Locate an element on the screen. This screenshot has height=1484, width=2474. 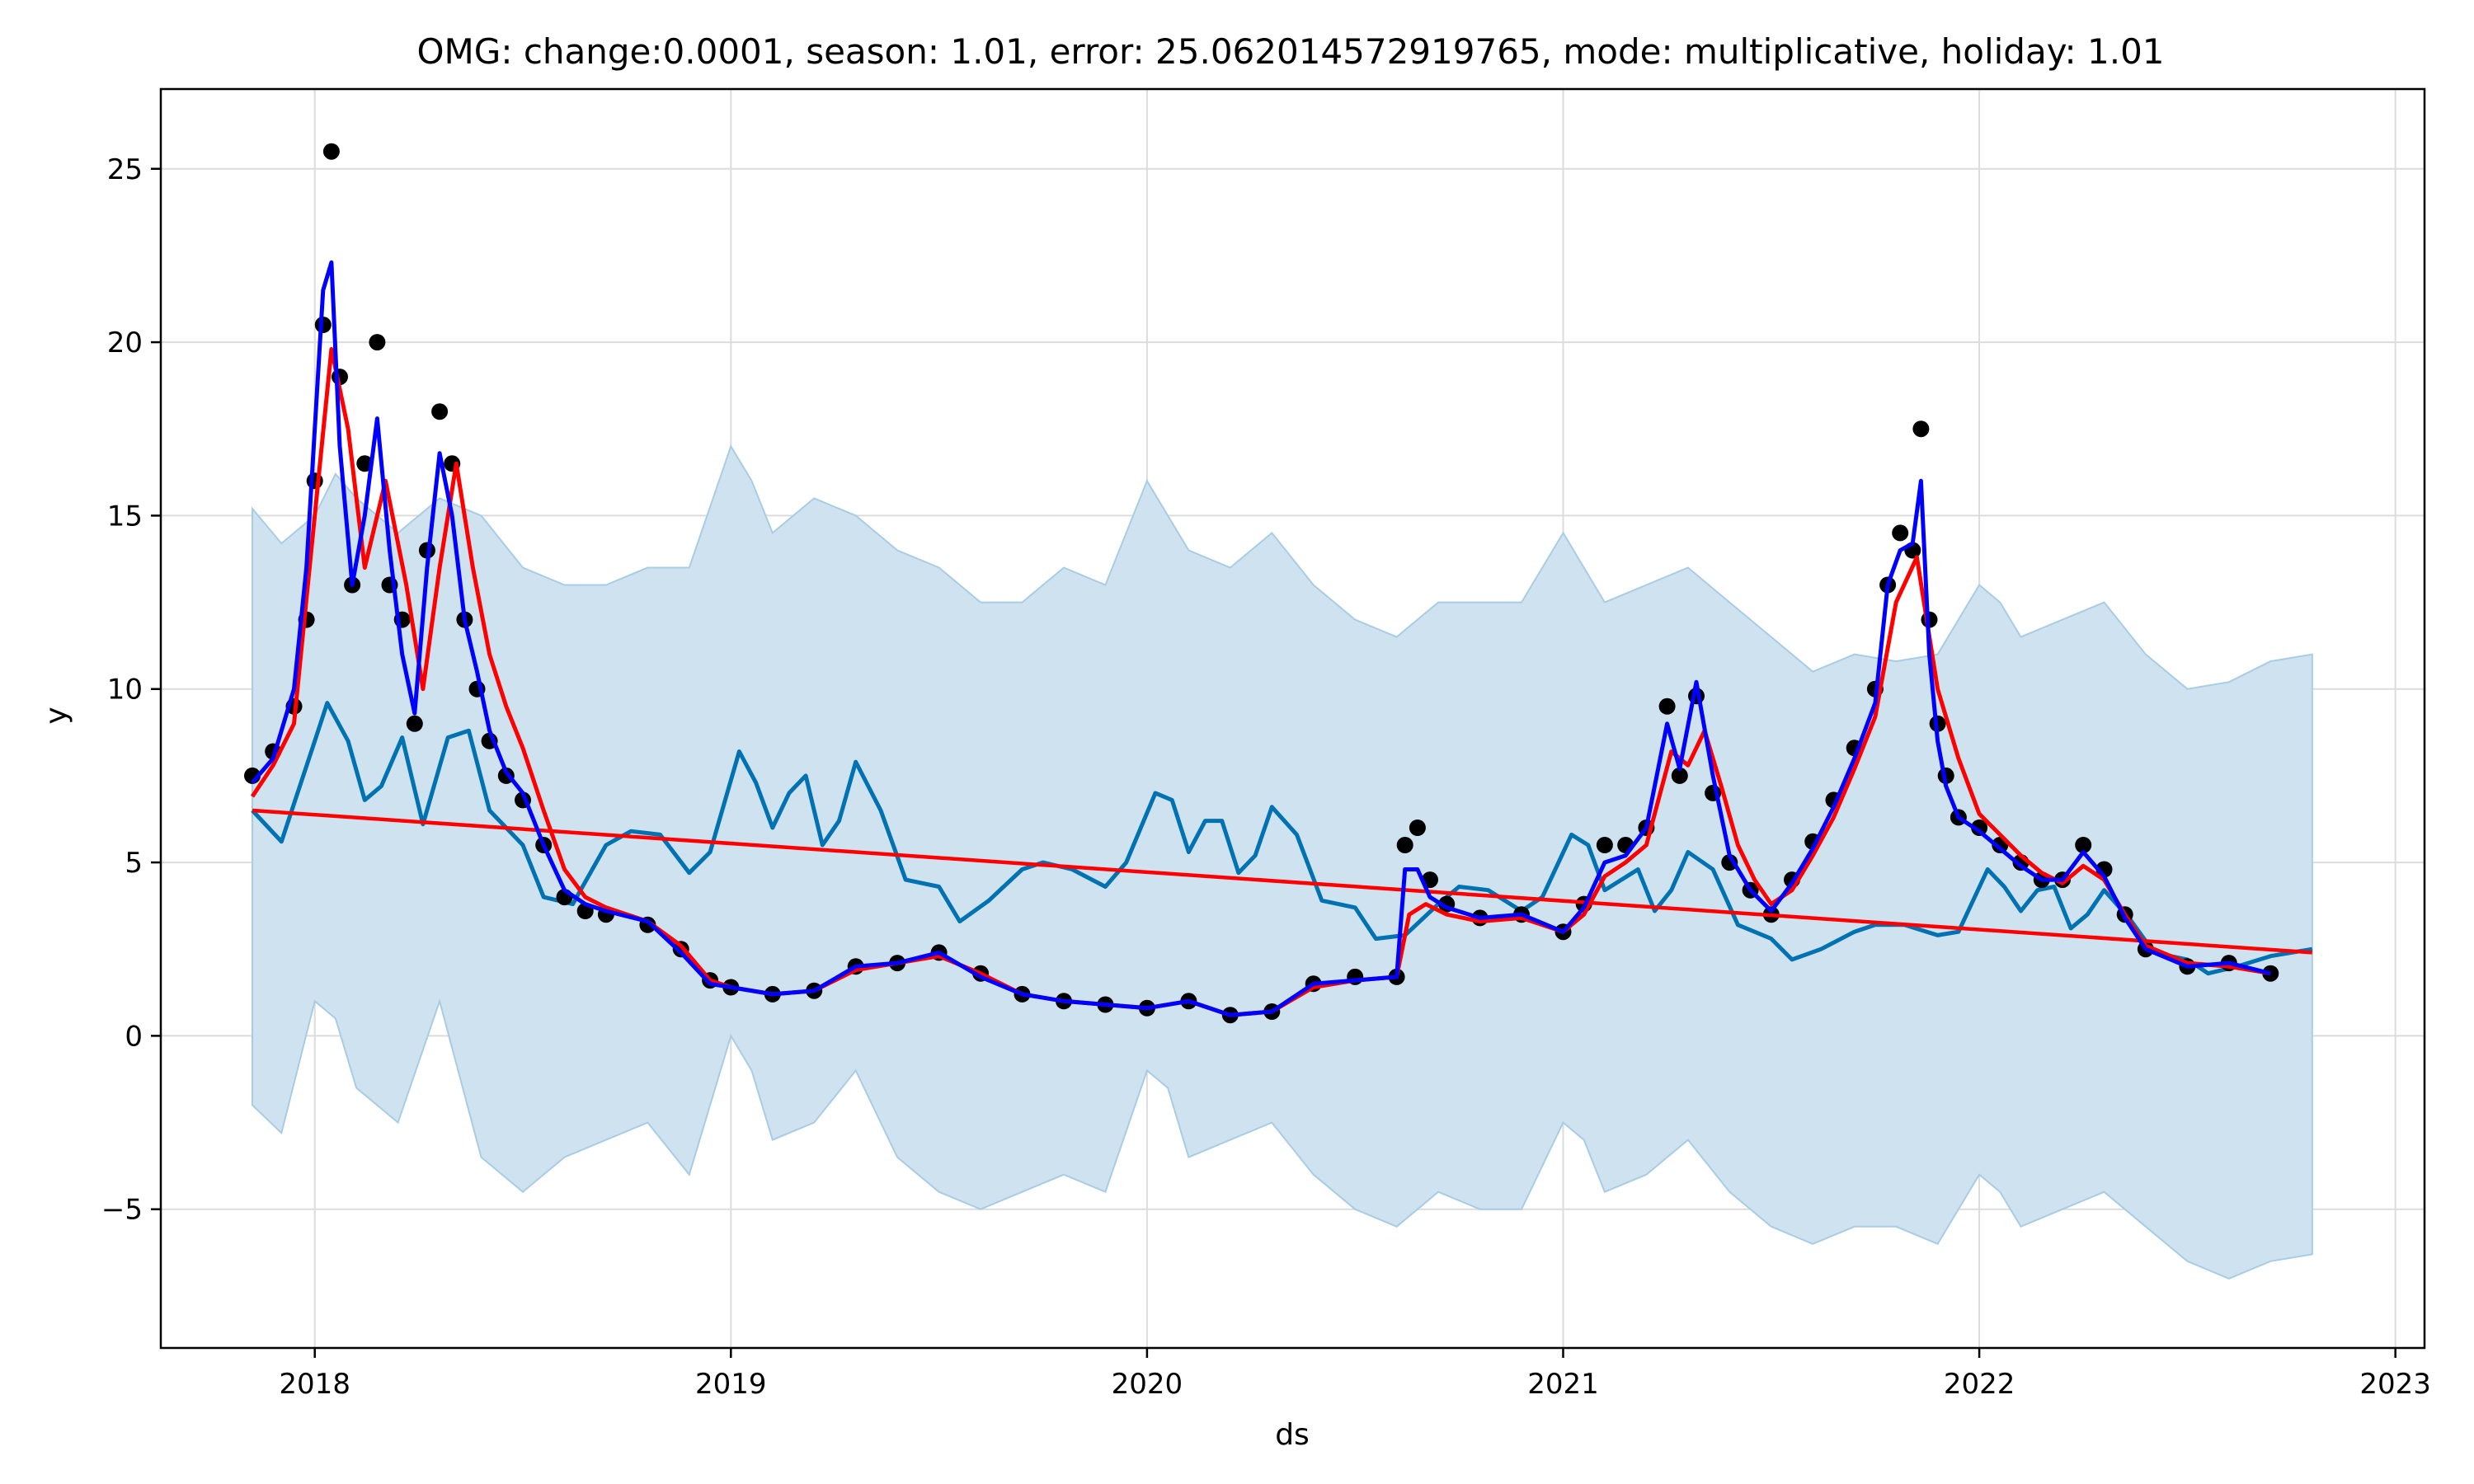
x-tick-label: 2021 is located at coordinates (1563, 1384).